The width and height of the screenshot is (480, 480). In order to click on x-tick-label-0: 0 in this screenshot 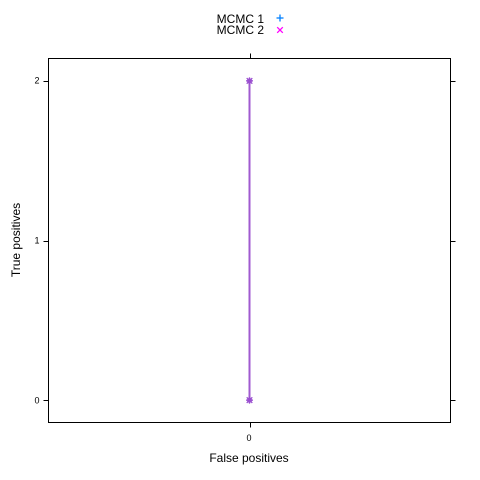, I will do `click(248, 438)`.